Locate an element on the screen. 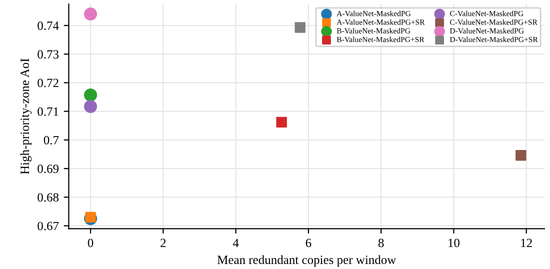 The image size is (550, 269). x-tick-label: 0 is located at coordinates (91, 243).